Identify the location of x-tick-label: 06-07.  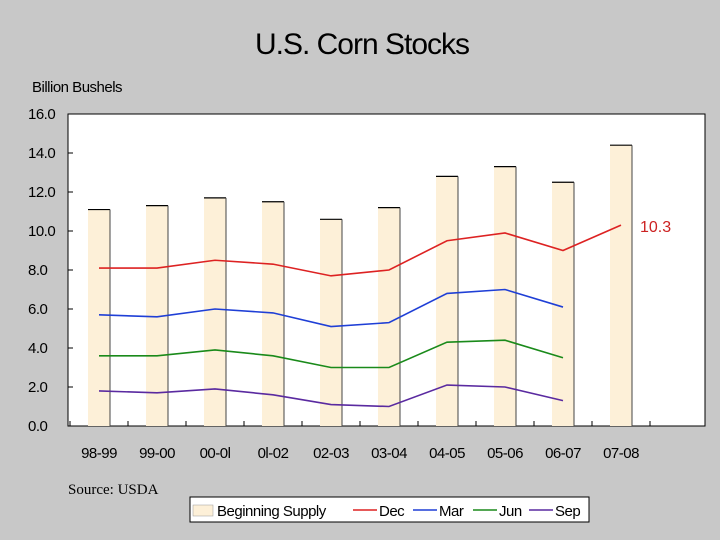
(563, 453).